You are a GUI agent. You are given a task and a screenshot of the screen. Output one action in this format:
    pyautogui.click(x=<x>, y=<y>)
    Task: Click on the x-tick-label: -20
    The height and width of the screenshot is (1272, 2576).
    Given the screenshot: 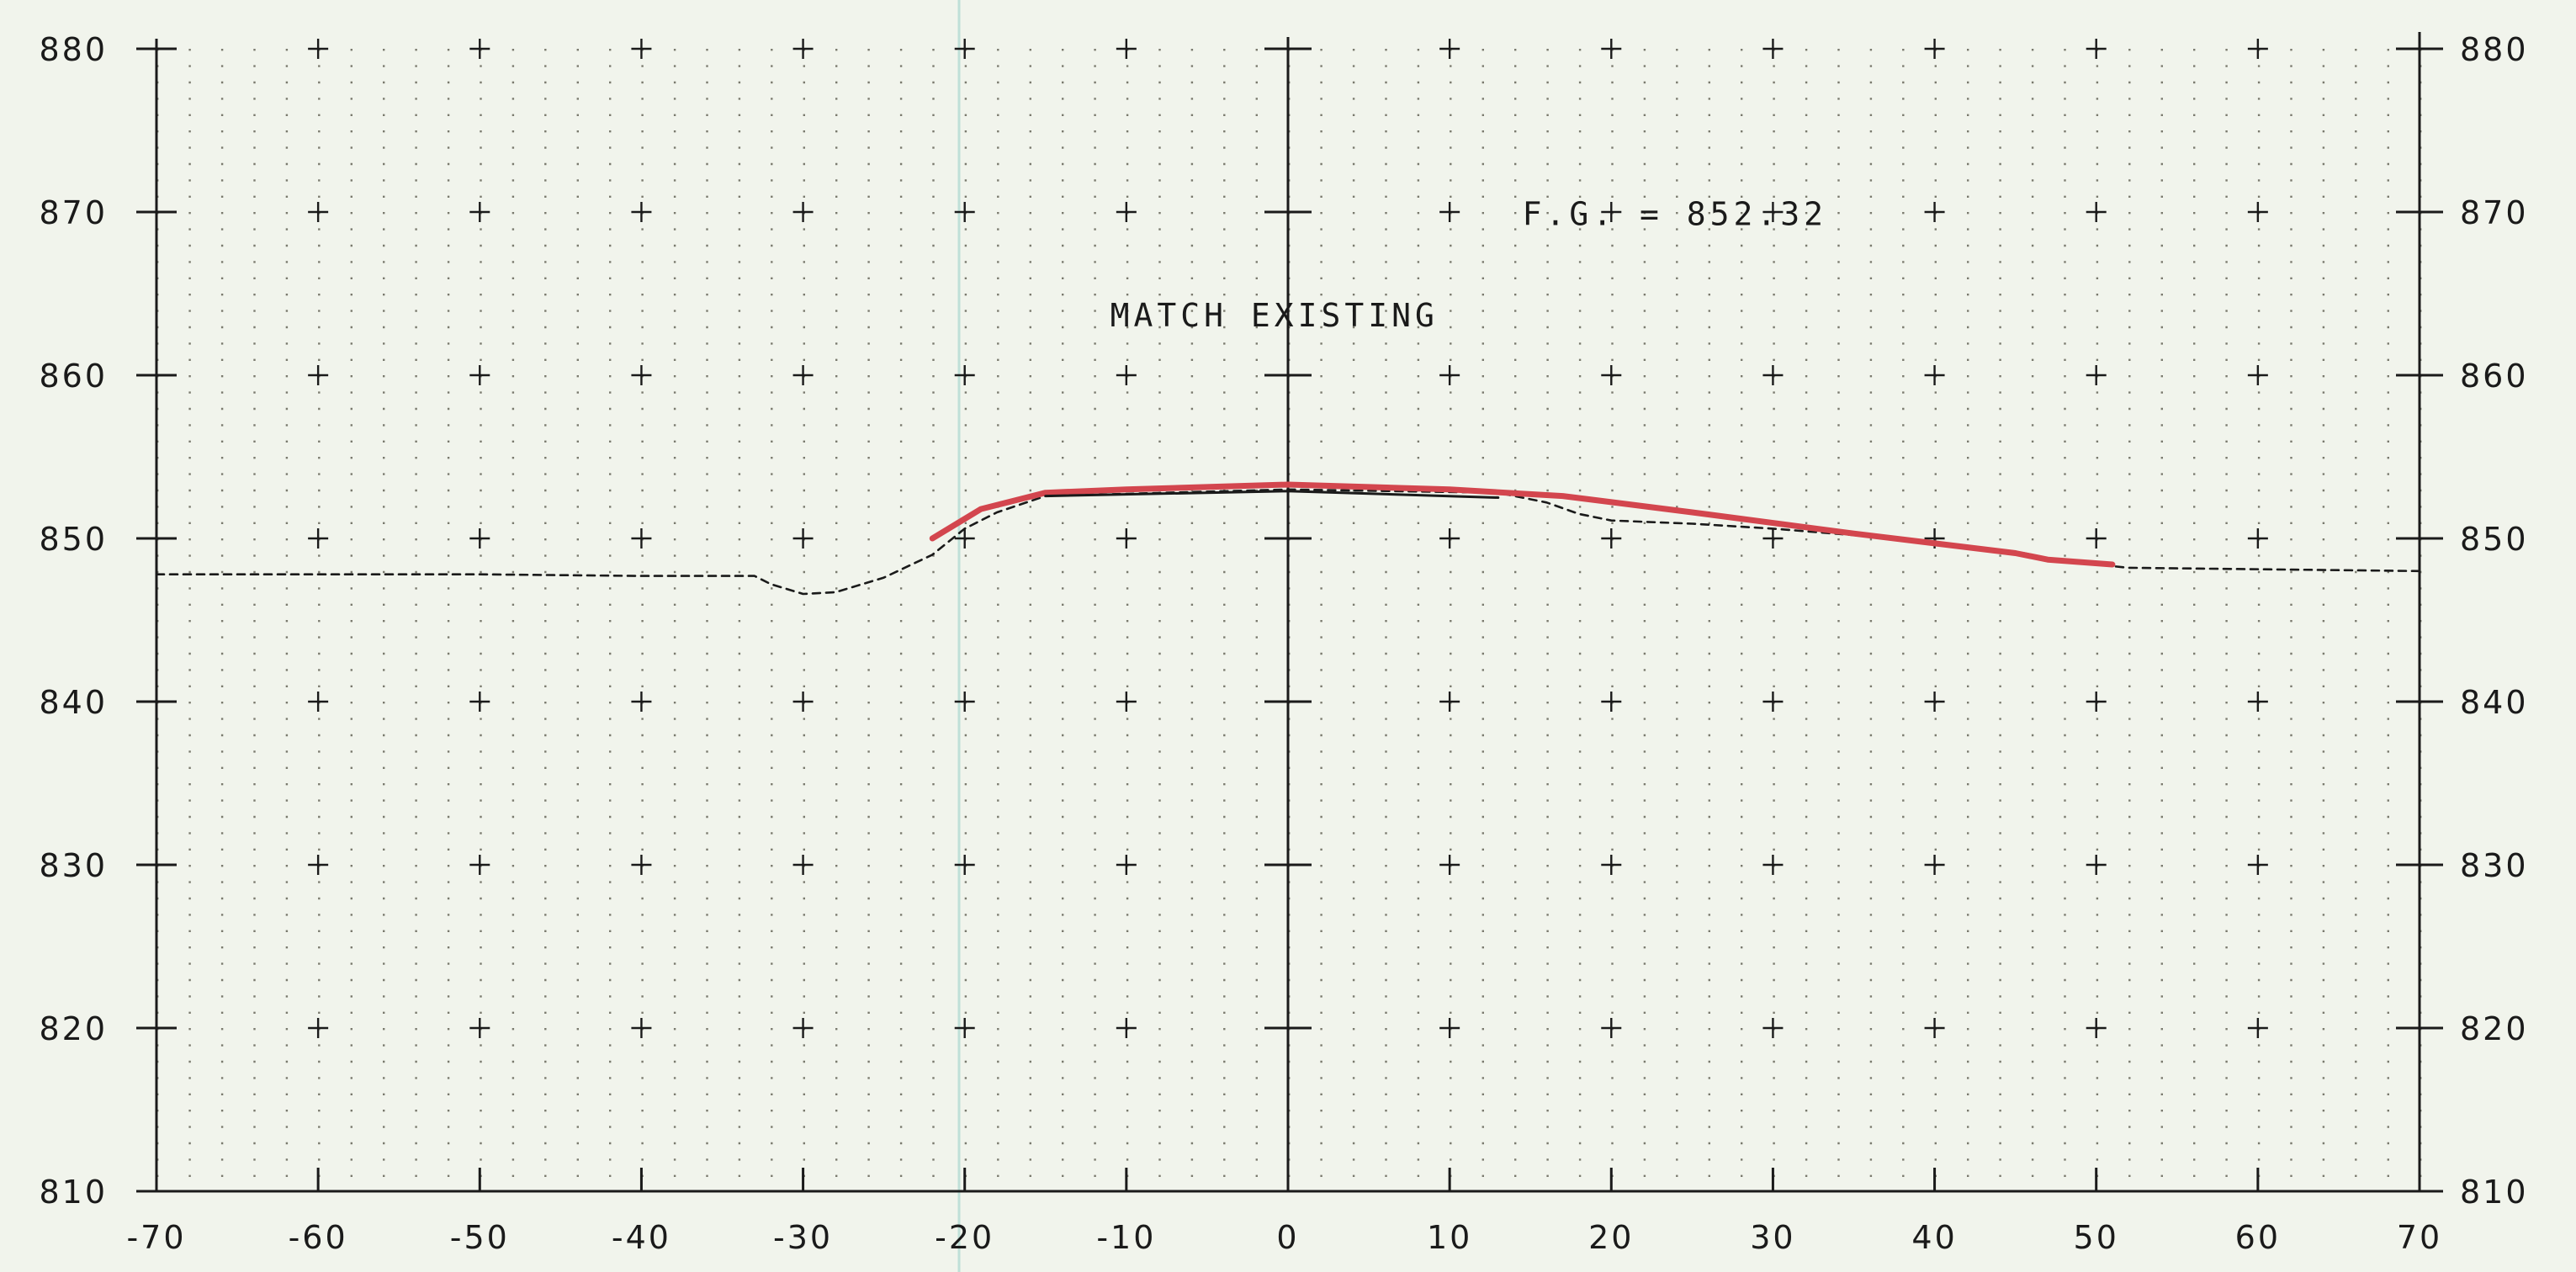 What is the action you would take?
    pyautogui.click(x=964, y=1237)
    